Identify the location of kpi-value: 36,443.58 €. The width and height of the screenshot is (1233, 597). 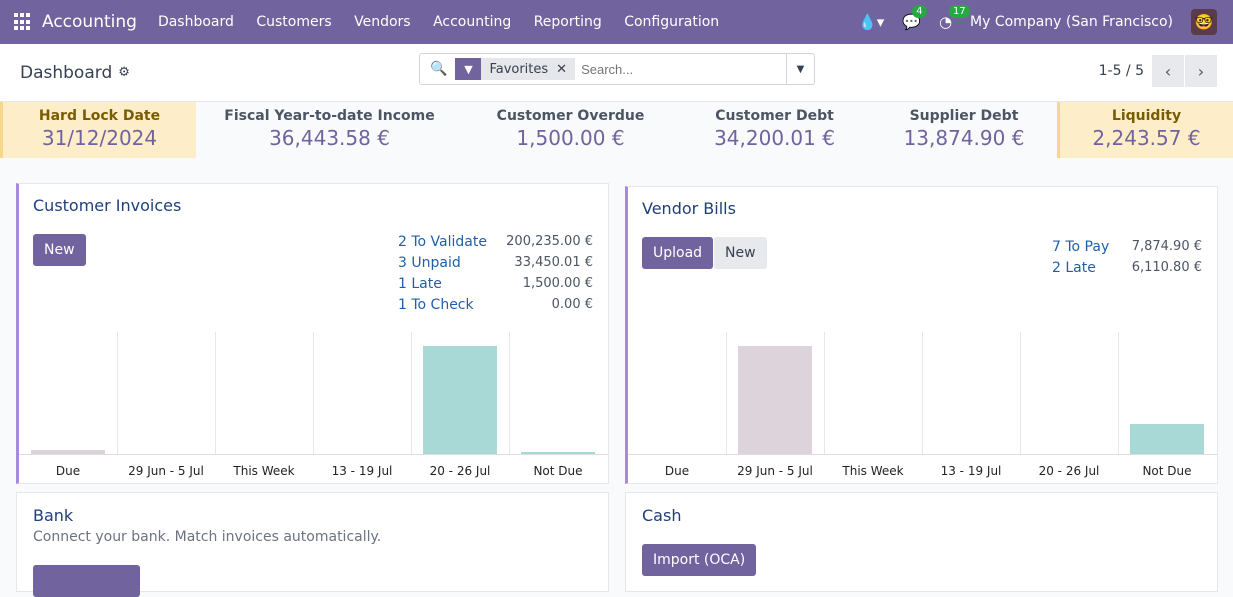
(329, 138).